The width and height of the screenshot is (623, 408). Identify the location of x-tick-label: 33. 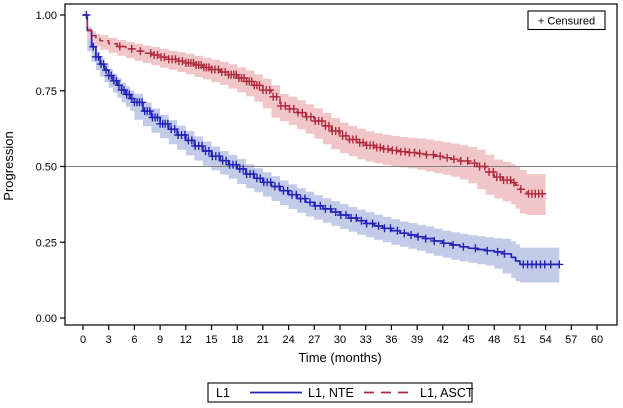
(366, 340).